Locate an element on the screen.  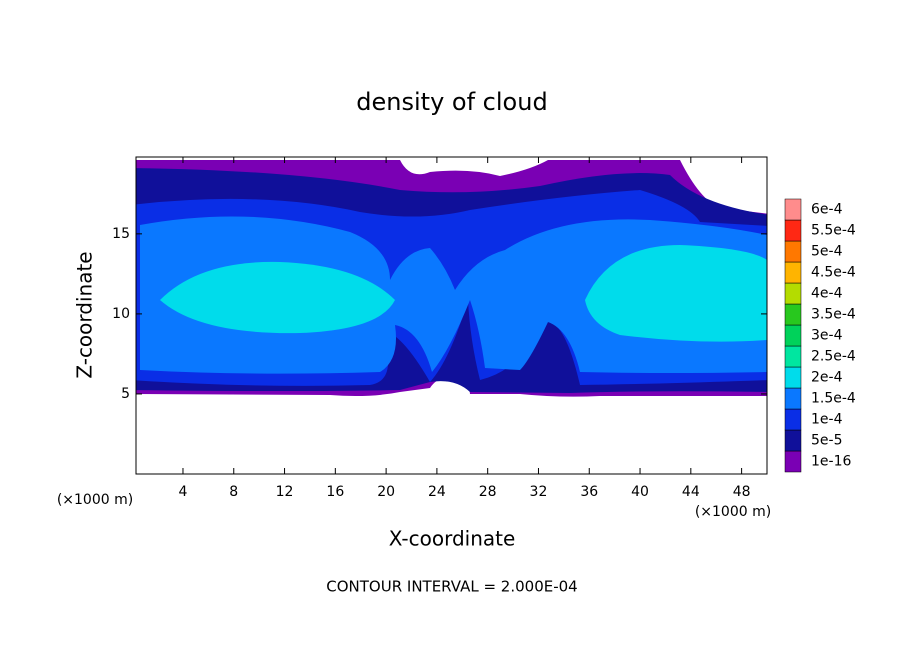
x-tick-label: 40 is located at coordinates (640, 492).